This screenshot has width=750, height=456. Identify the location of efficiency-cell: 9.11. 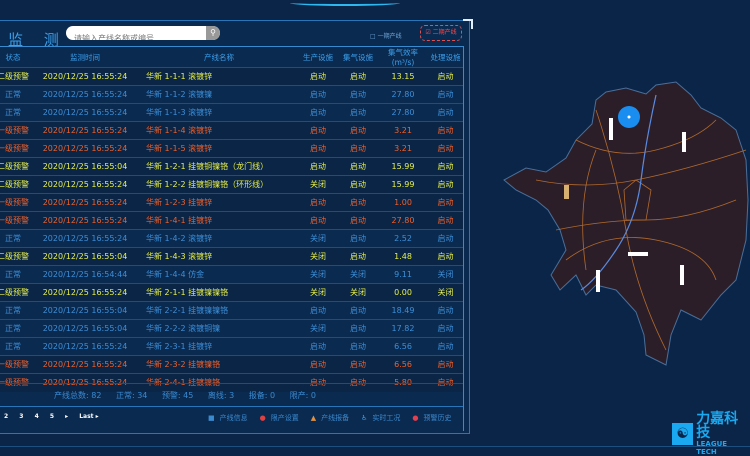
(403, 274).